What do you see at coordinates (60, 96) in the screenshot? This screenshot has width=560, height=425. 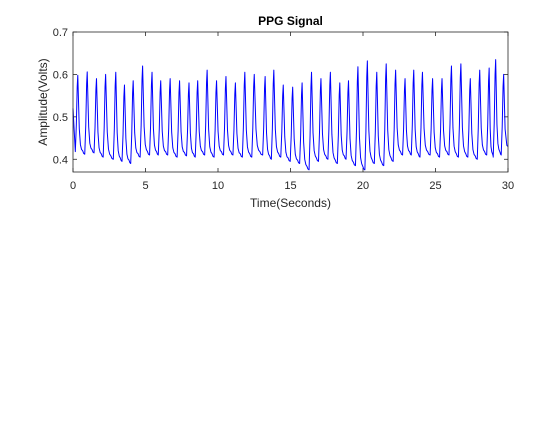 I see `y-tick-labels: 0.4 0.5 0.6 0.7` at bounding box center [60, 96].